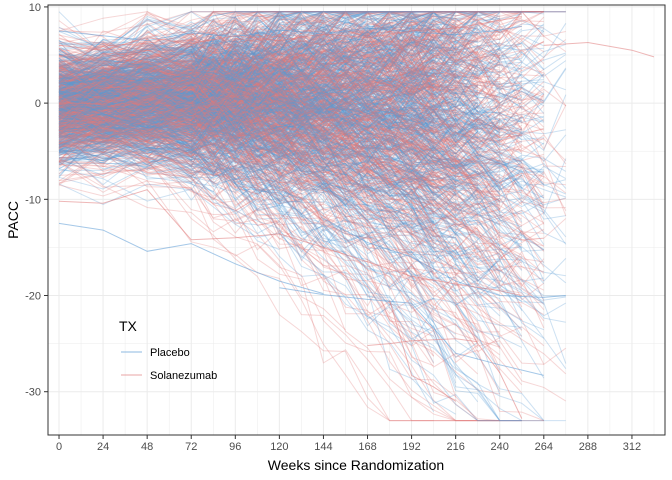 The image size is (672, 480). What do you see at coordinates (33, 200) in the screenshot?
I see `y-tick-label: -10` at bounding box center [33, 200].